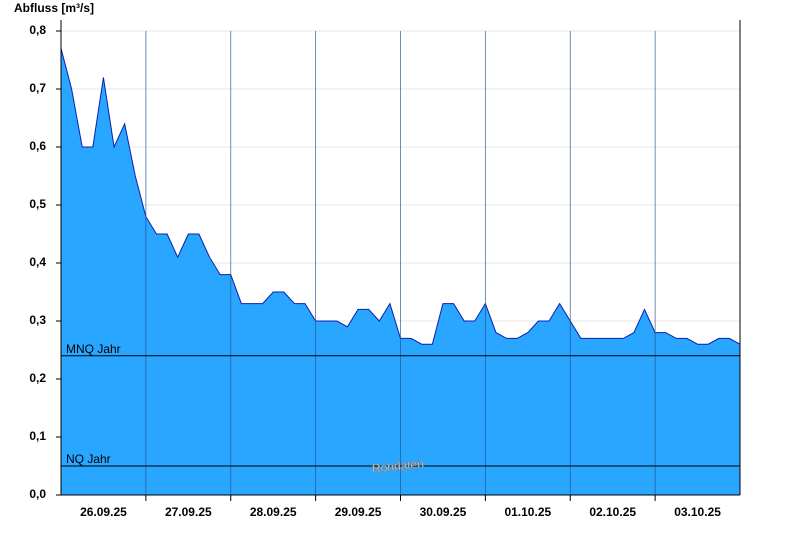 The height and width of the screenshot is (550, 800). What do you see at coordinates (88, 459) in the screenshot?
I see `reference-label: NQ Jahr` at bounding box center [88, 459].